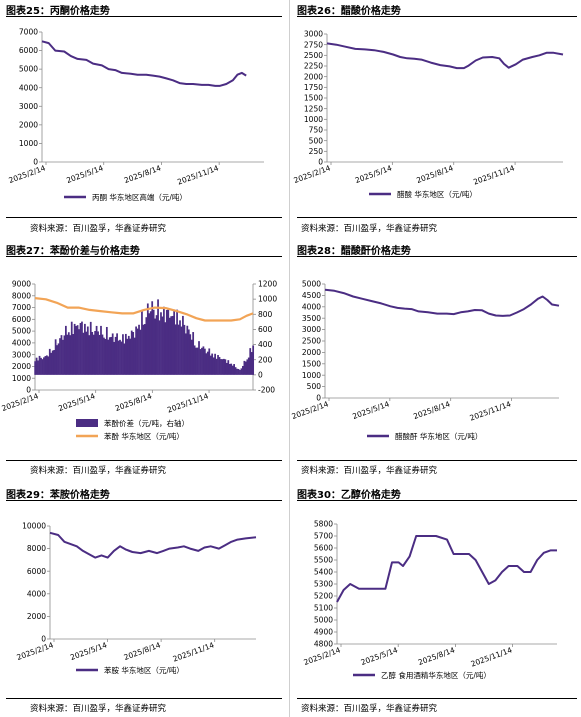 The image size is (581, 717). I want to click on y-tick-label: 250, so click(316, 151).